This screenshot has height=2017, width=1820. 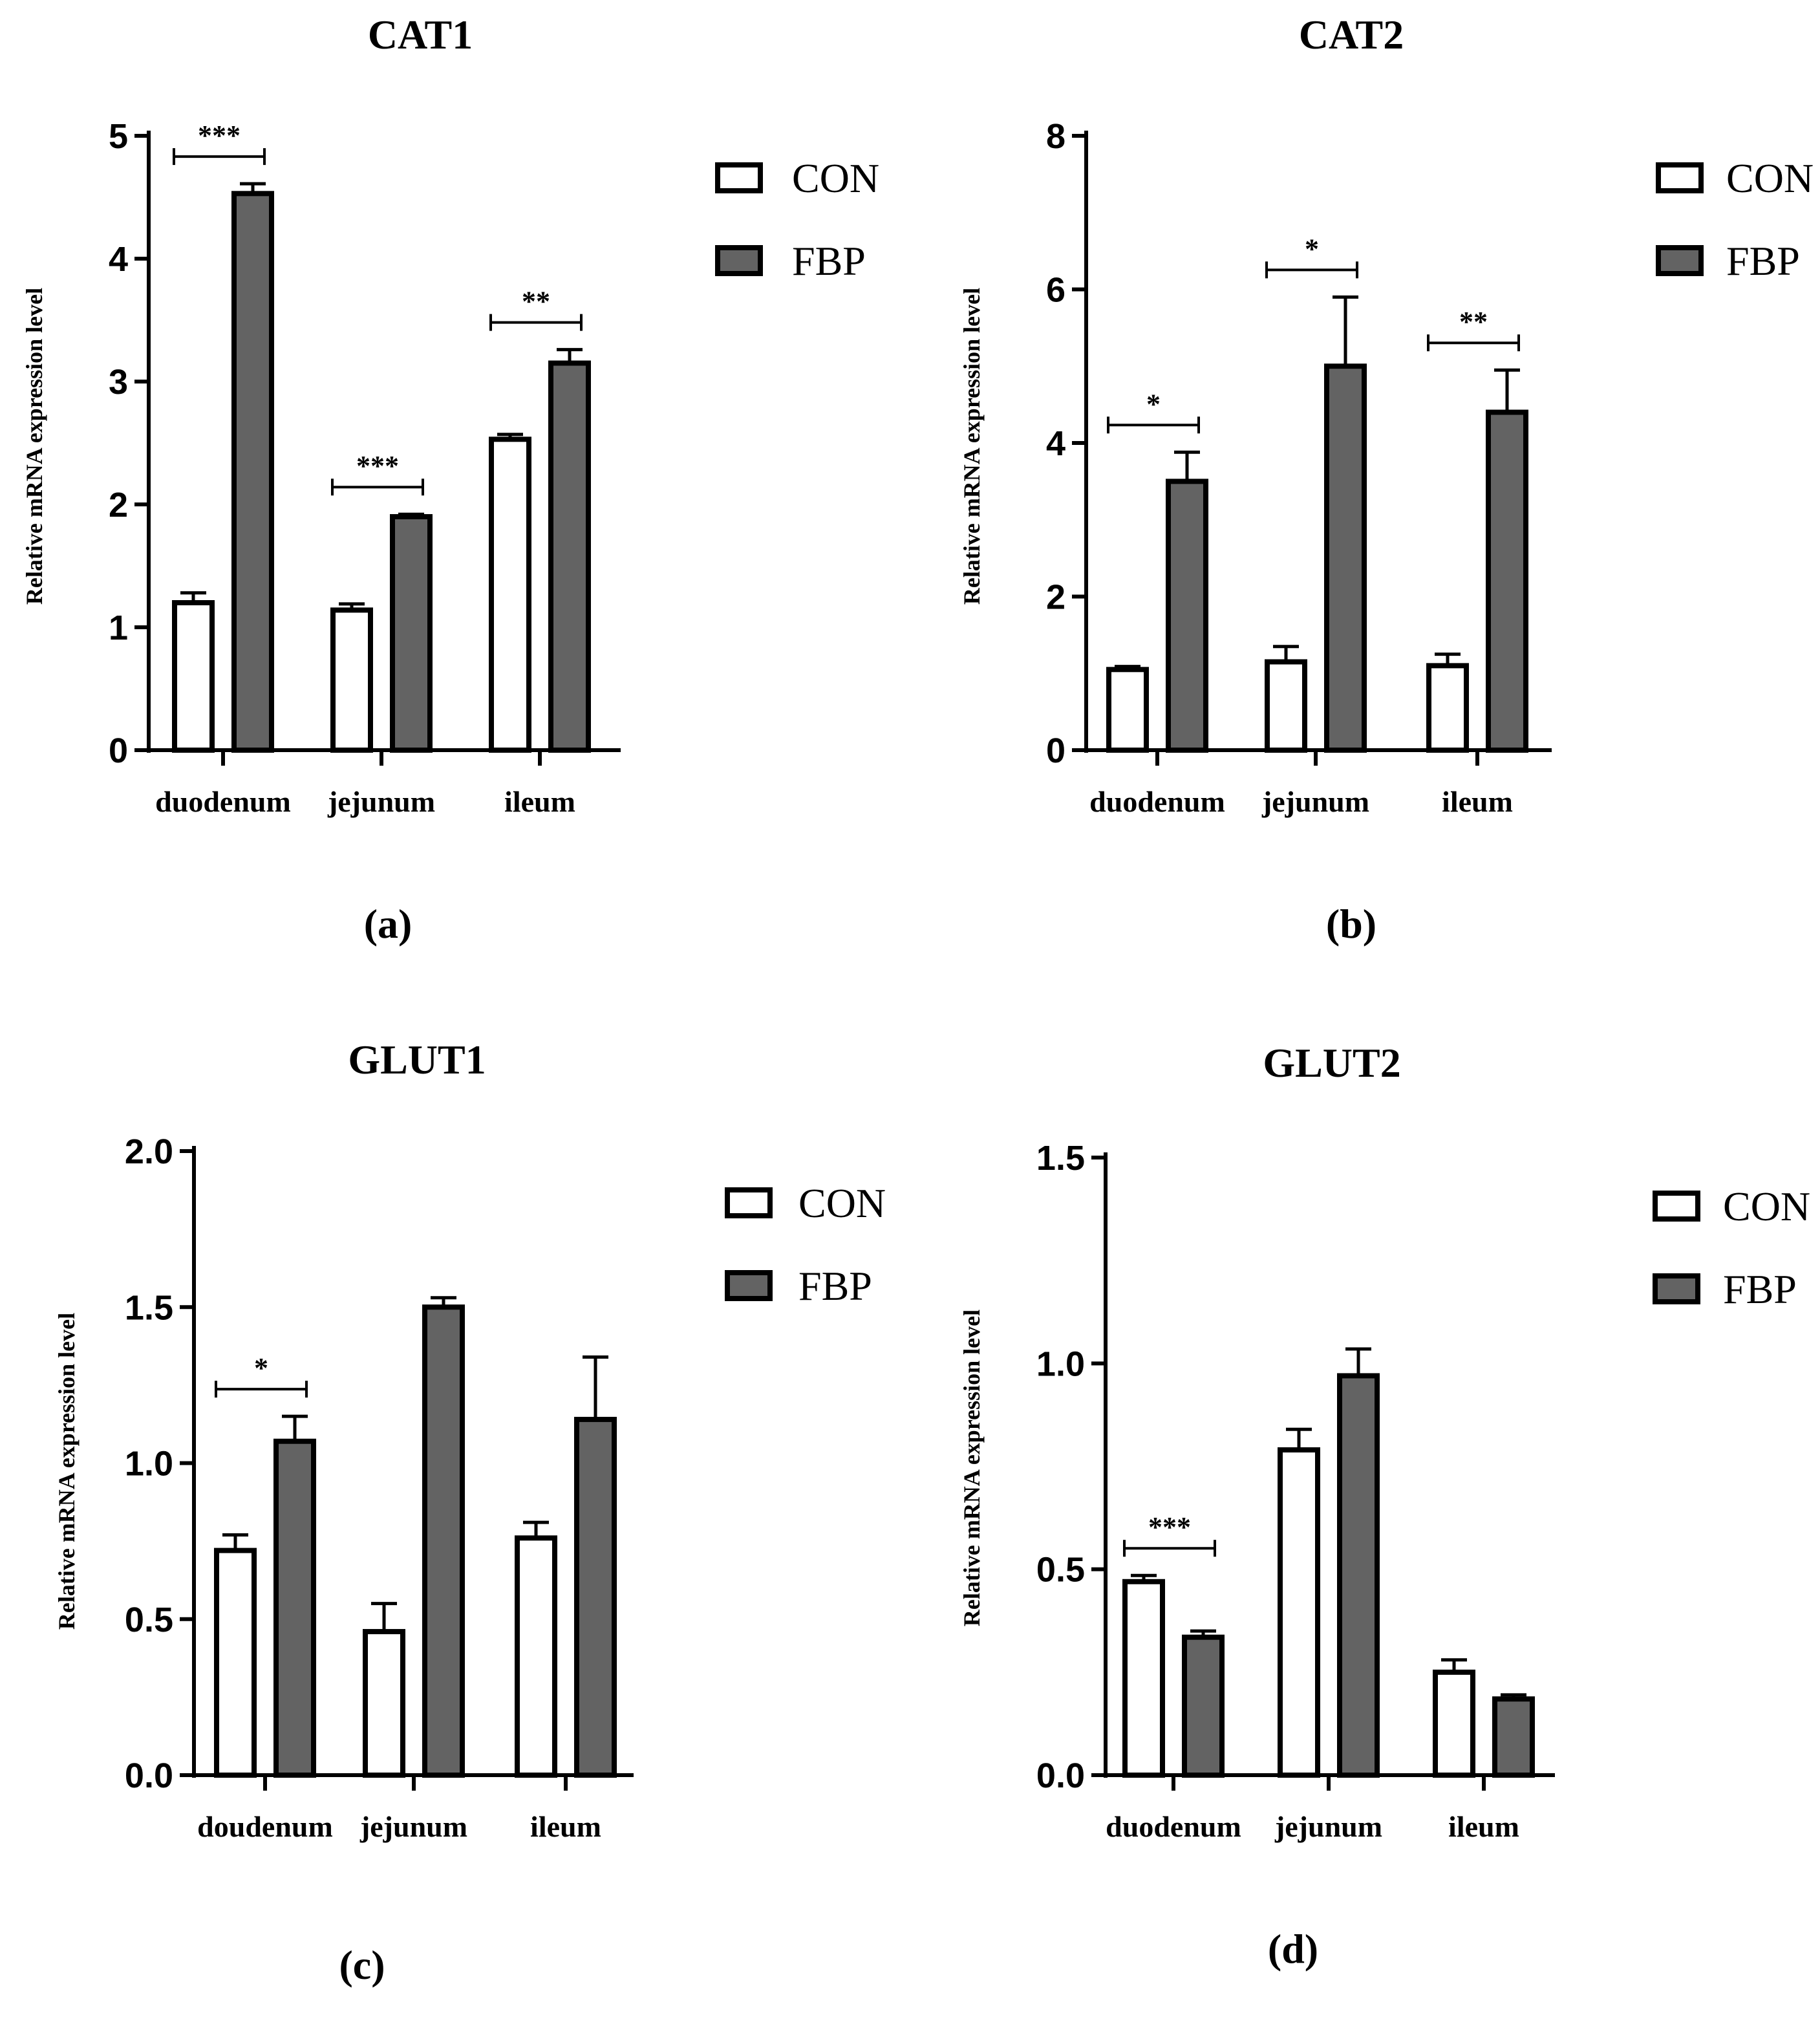 What do you see at coordinates (362, 1965) in the screenshot?
I see `panel-label: (c)` at bounding box center [362, 1965].